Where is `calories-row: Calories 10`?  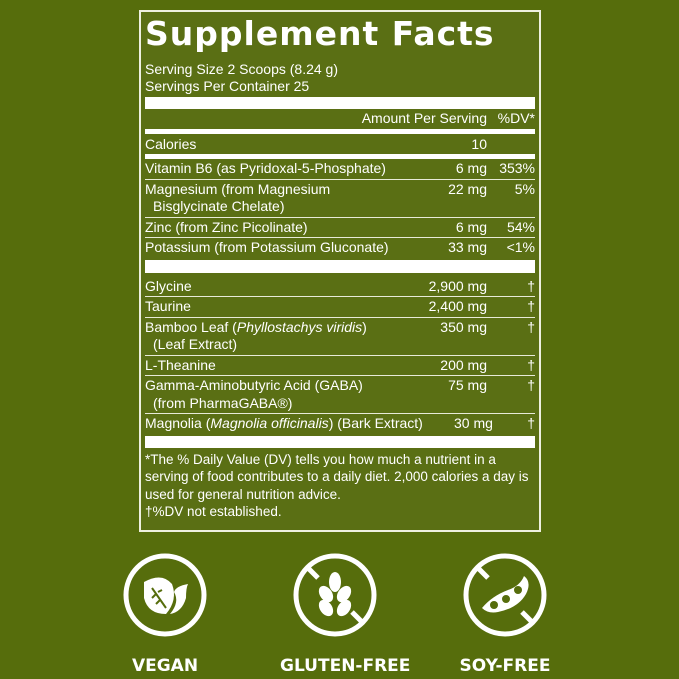 calories-row: Calories 10 is located at coordinates (316, 143).